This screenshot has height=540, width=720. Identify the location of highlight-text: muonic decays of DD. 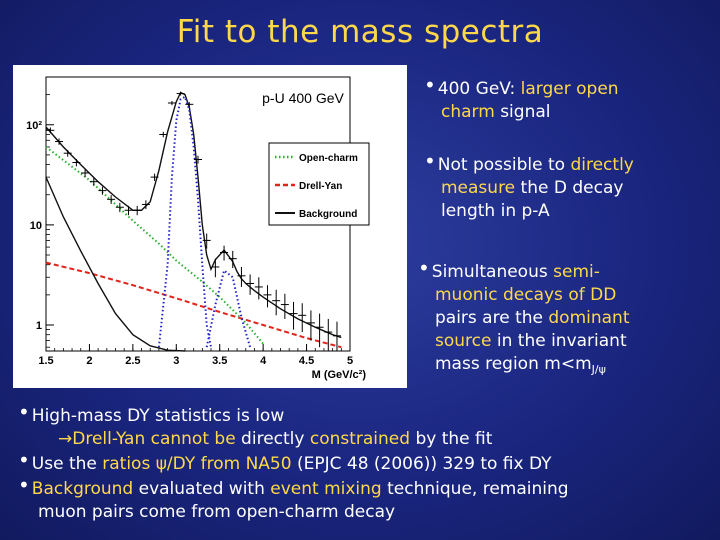
(526, 295).